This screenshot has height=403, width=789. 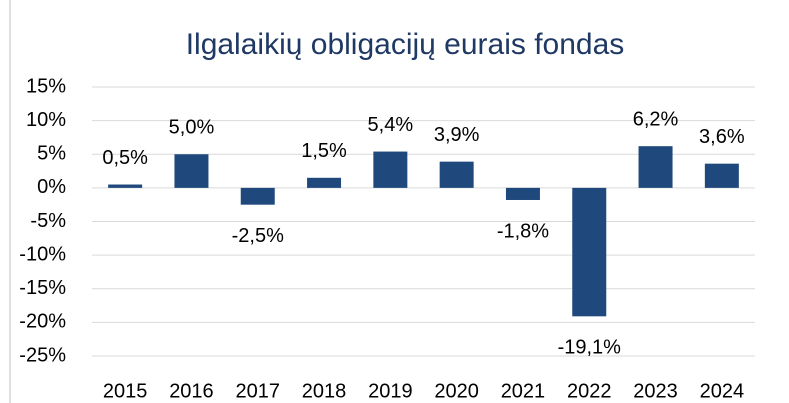 What do you see at coordinates (42, 288) in the screenshot?
I see `y-tick-label: -15%` at bounding box center [42, 288].